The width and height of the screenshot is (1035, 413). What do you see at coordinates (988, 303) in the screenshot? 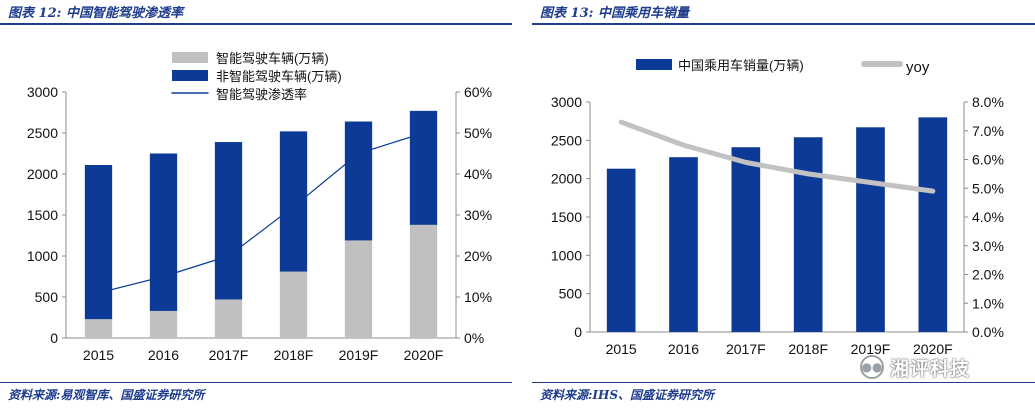
I see `right-y-tick-label: 1.0%` at bounding box center [988, 303].